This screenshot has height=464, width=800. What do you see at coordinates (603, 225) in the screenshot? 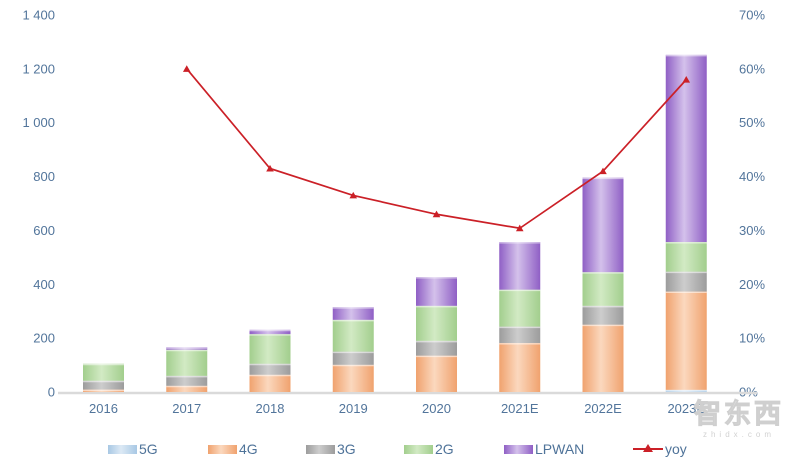
I see `bar-segment-lpwan-2022e` at bounding box center [603, 225].